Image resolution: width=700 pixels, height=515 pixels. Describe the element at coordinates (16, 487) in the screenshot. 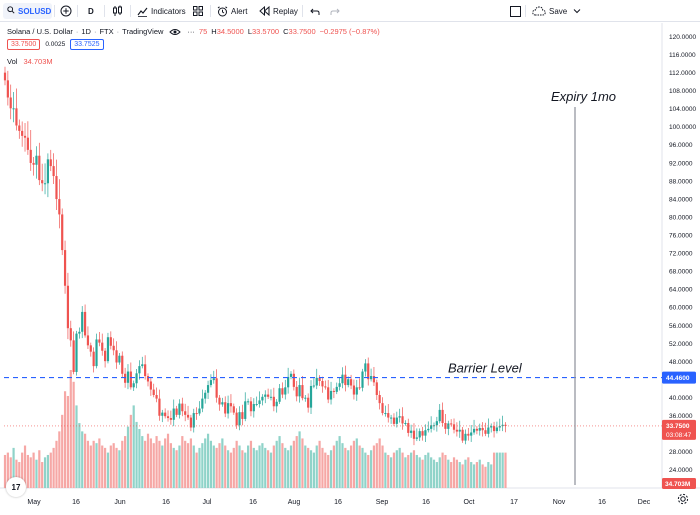

I see `tradingview-logo: 17` at that location.